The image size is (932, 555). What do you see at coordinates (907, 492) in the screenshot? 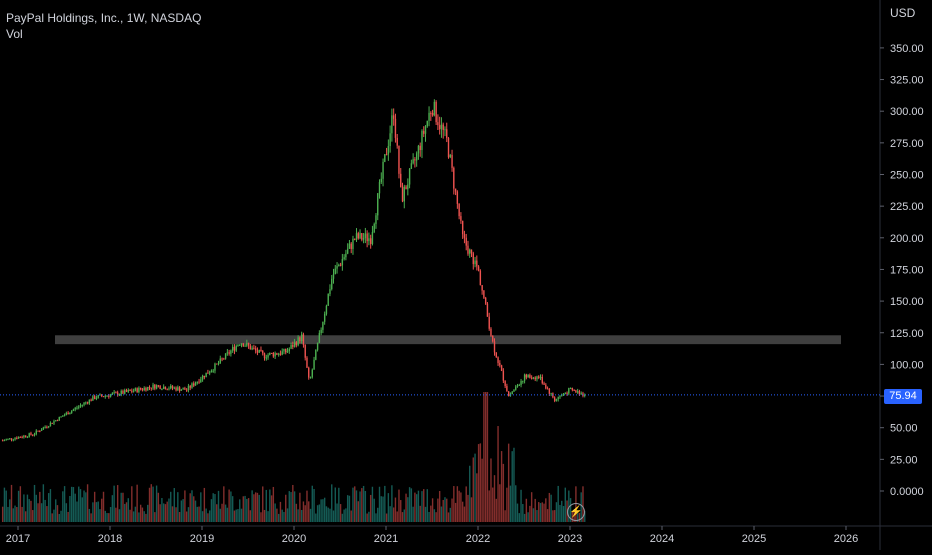
I see `y-tick-label: 0.0000` at bounding box center [907, 492].